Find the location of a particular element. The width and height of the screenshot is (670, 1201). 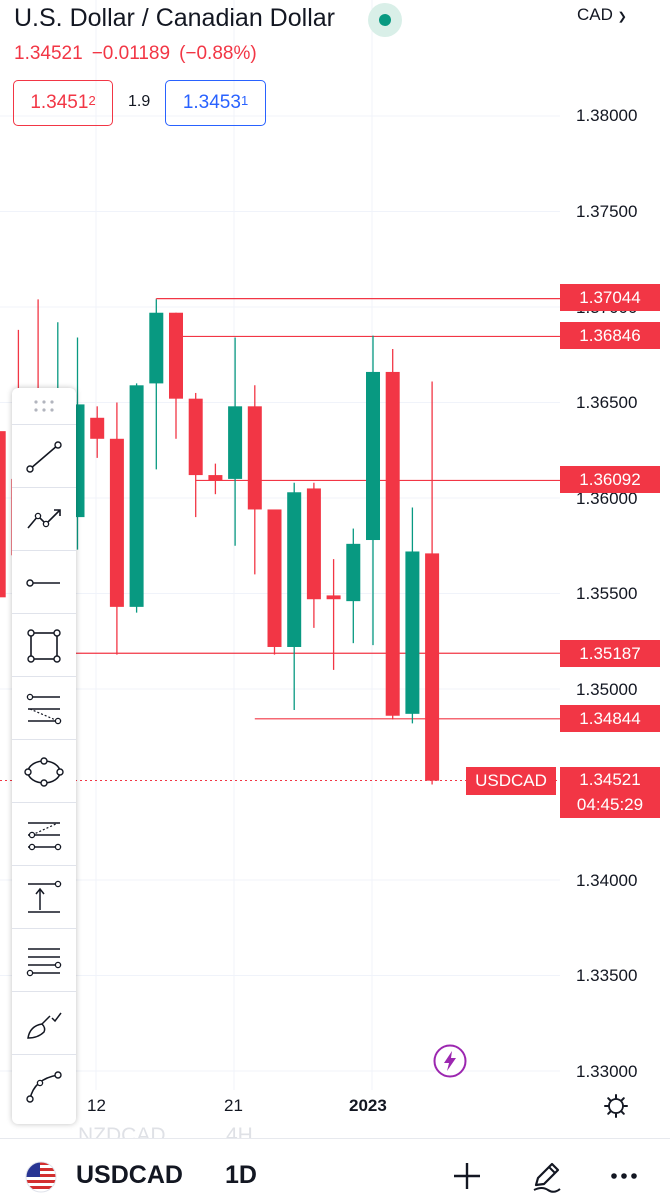

arc-icon is located at coordinates (44, 1087).